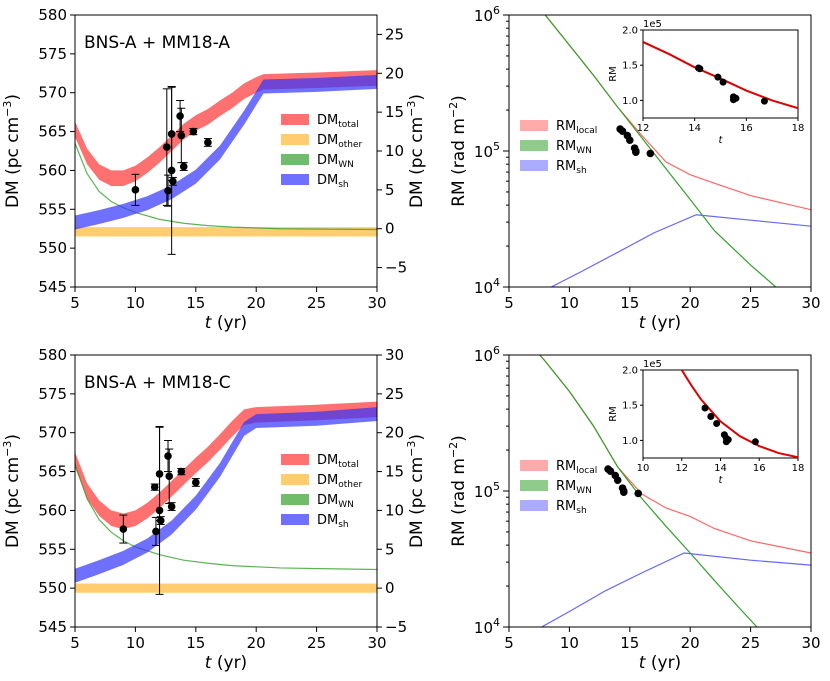 This screenshot has width=830, height=681. What do you see at coordinates (630, 31) in the screenshot?
I see `rm-a-inset-ytick-label: 2.0` at bounding box center [630, 31].